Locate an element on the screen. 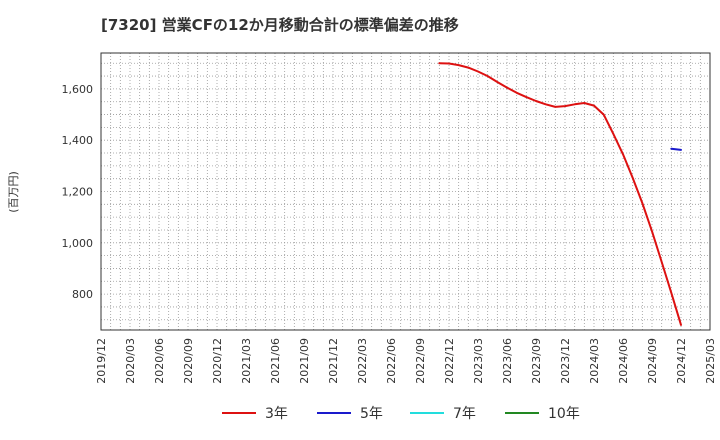  x-tick-label: 2022/09 is located at coordinates (420, 361).